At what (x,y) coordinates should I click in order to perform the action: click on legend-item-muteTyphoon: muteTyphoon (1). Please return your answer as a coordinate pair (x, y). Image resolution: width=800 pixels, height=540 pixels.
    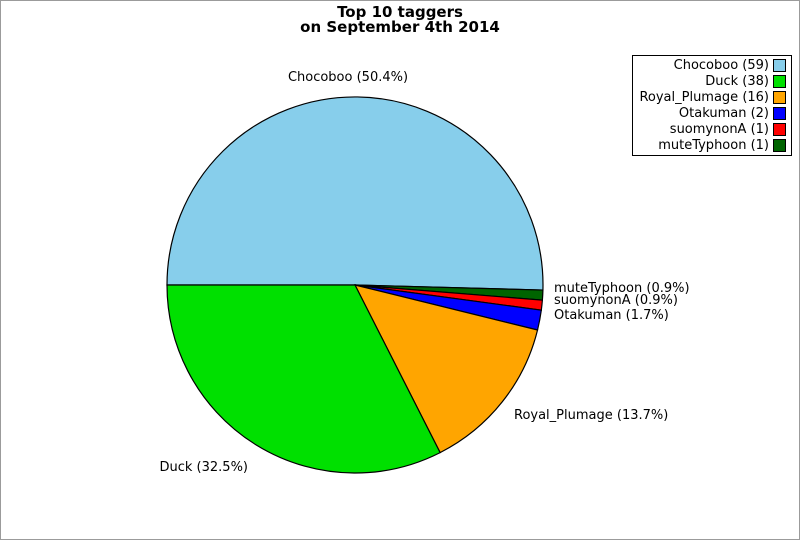
    Looking at the image, I should click on (710, 145).